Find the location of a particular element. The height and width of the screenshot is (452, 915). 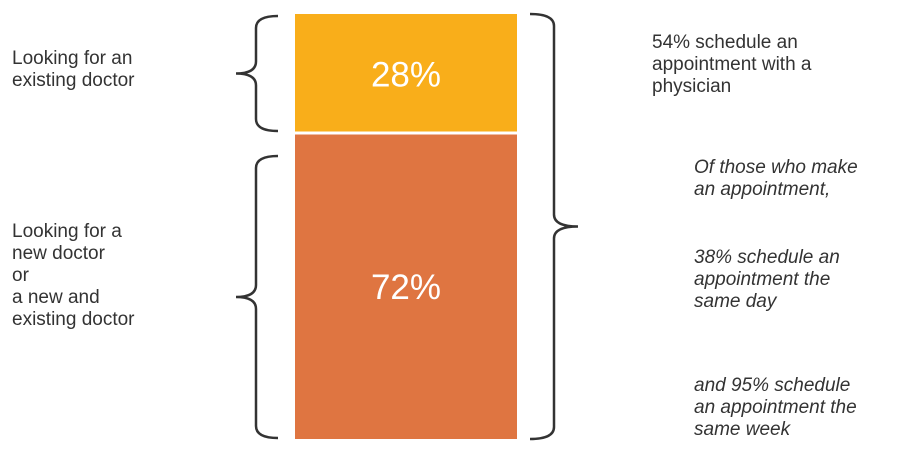

appointment-brace is located at coordinates (554, 226).